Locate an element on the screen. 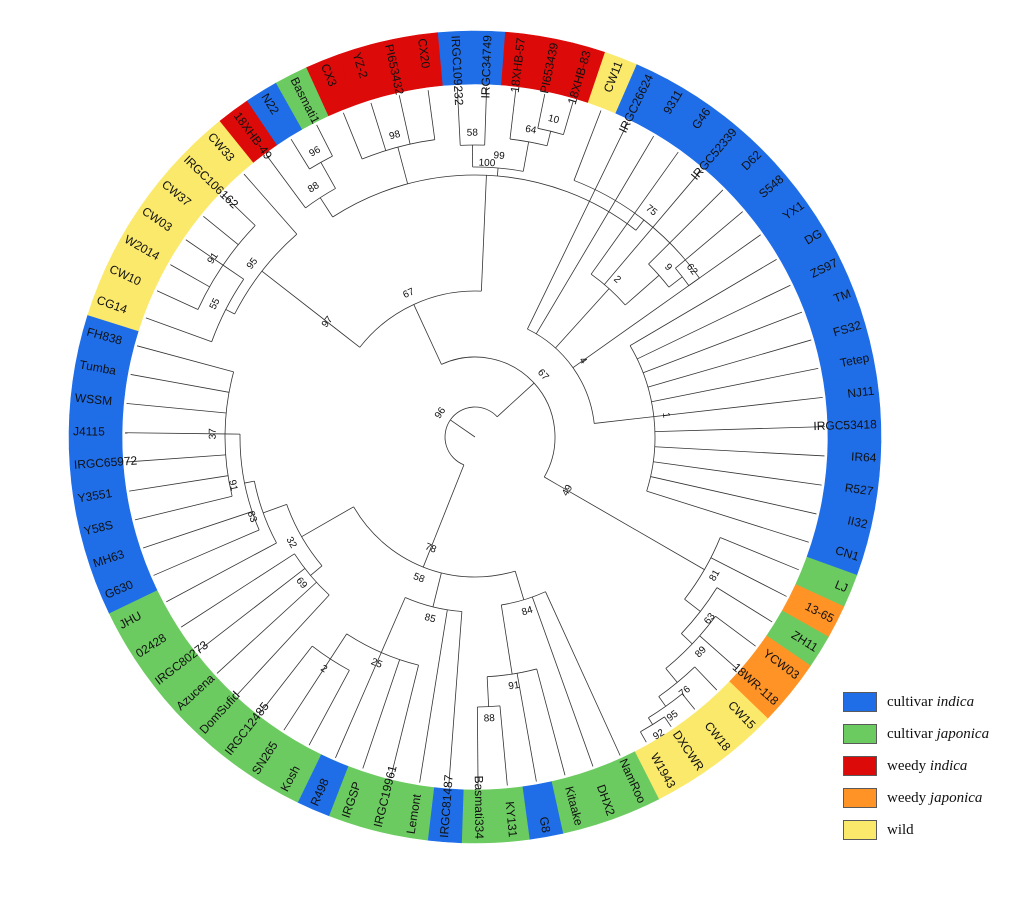 The width and height of the screenshot is (1028, 909). bootstrap-value: 78 is located at coordinates (430, 548).